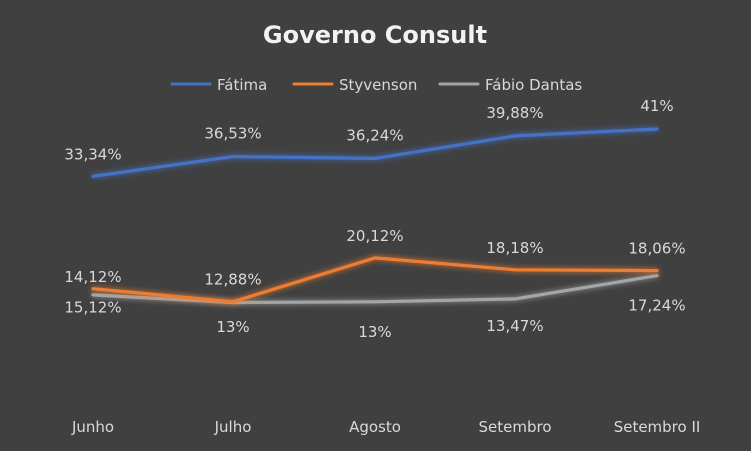 The width and height of the screenshot is (751, 451). Describe the element at coordinates (514, 326) in the screenshot. I see `data-label-s3-4: 13,47%` at that location.